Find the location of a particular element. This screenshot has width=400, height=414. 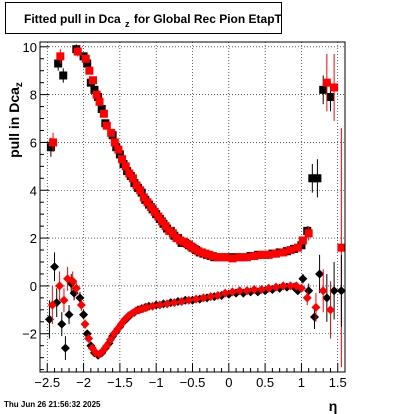

x-tick-label: 0 is located at coordinates (228, 382).